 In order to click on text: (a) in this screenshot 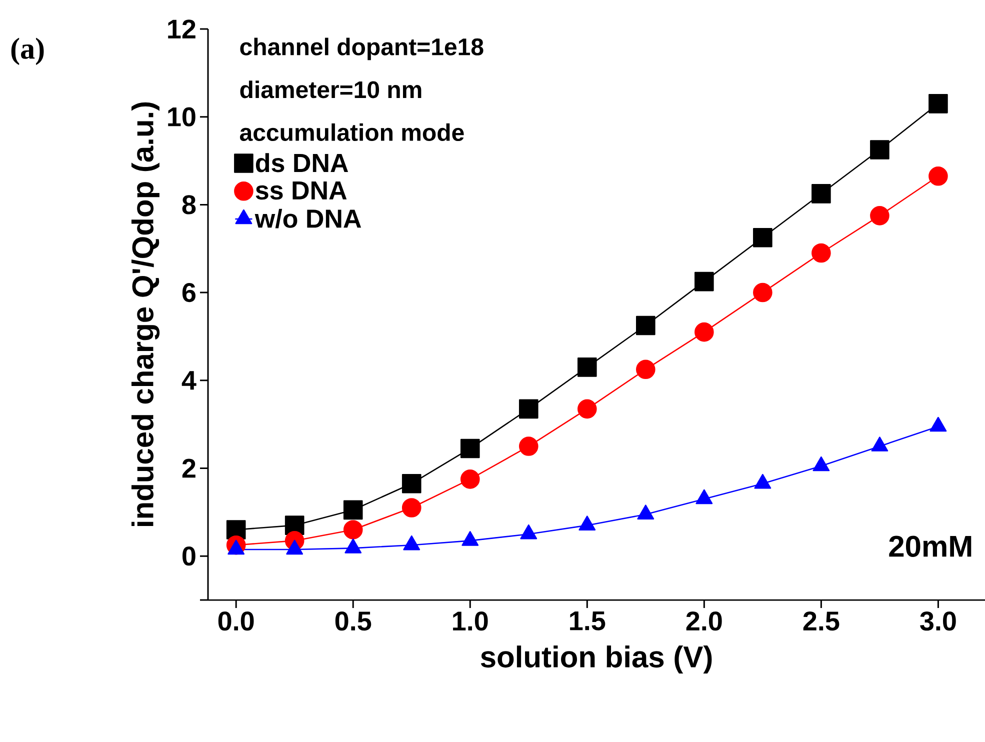, I will do `click(27, 51)`.